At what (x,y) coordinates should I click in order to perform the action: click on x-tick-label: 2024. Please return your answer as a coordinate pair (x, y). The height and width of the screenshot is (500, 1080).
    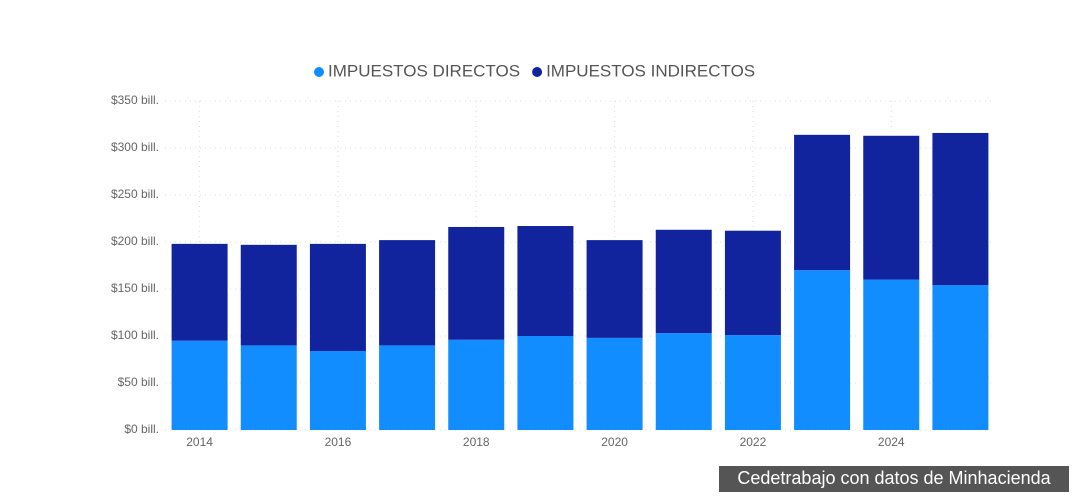
    Looking at the image, I should click on (891, 442).